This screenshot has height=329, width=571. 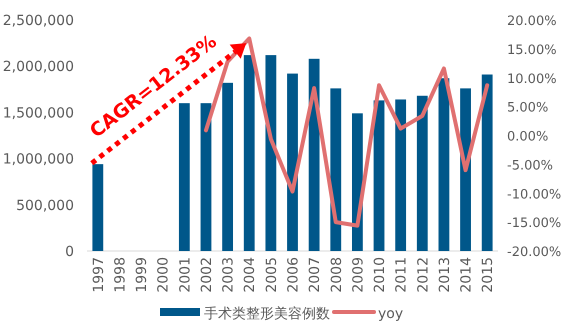 I want to click on y2-tick-label: 5.00%, so click(x=527, y=108).